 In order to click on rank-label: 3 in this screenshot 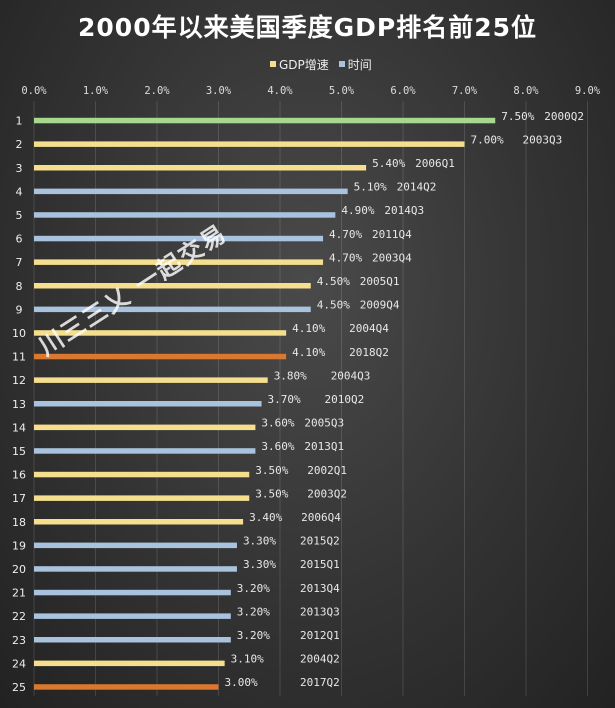, I will do `click(19, 168)`.